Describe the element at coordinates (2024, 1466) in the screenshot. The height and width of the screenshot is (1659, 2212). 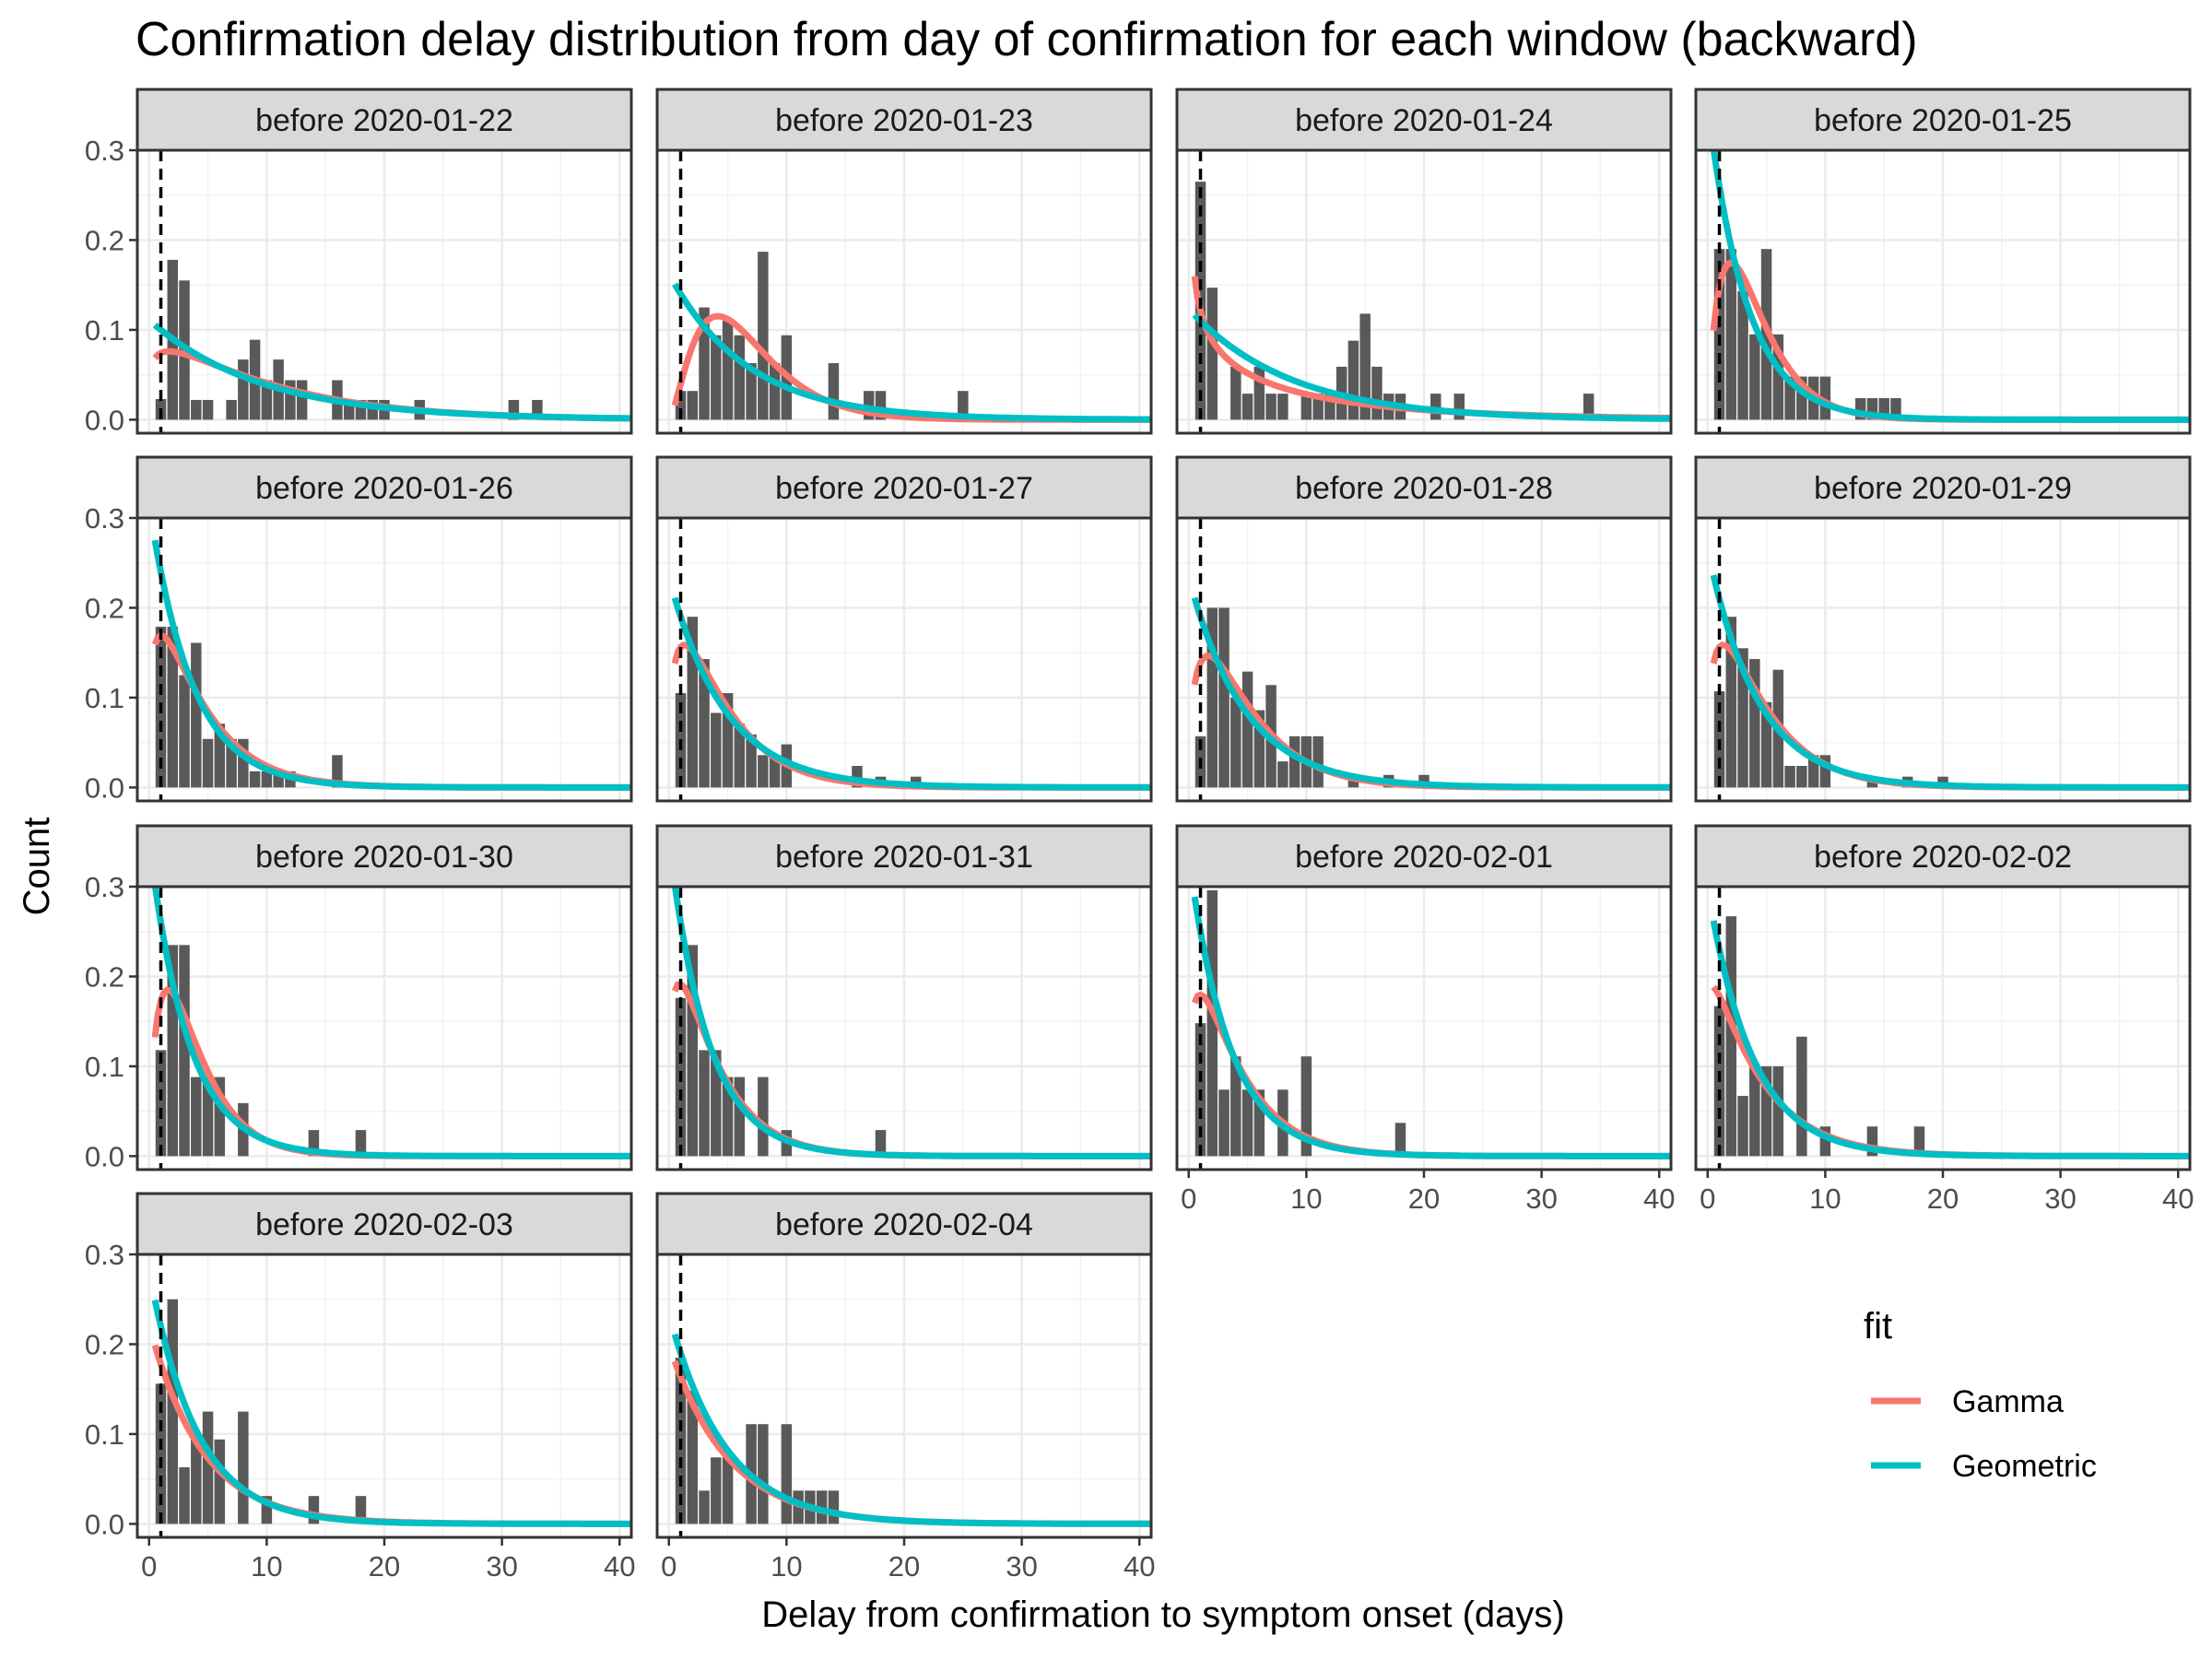
I see `legend-label: Geometric` at that location.